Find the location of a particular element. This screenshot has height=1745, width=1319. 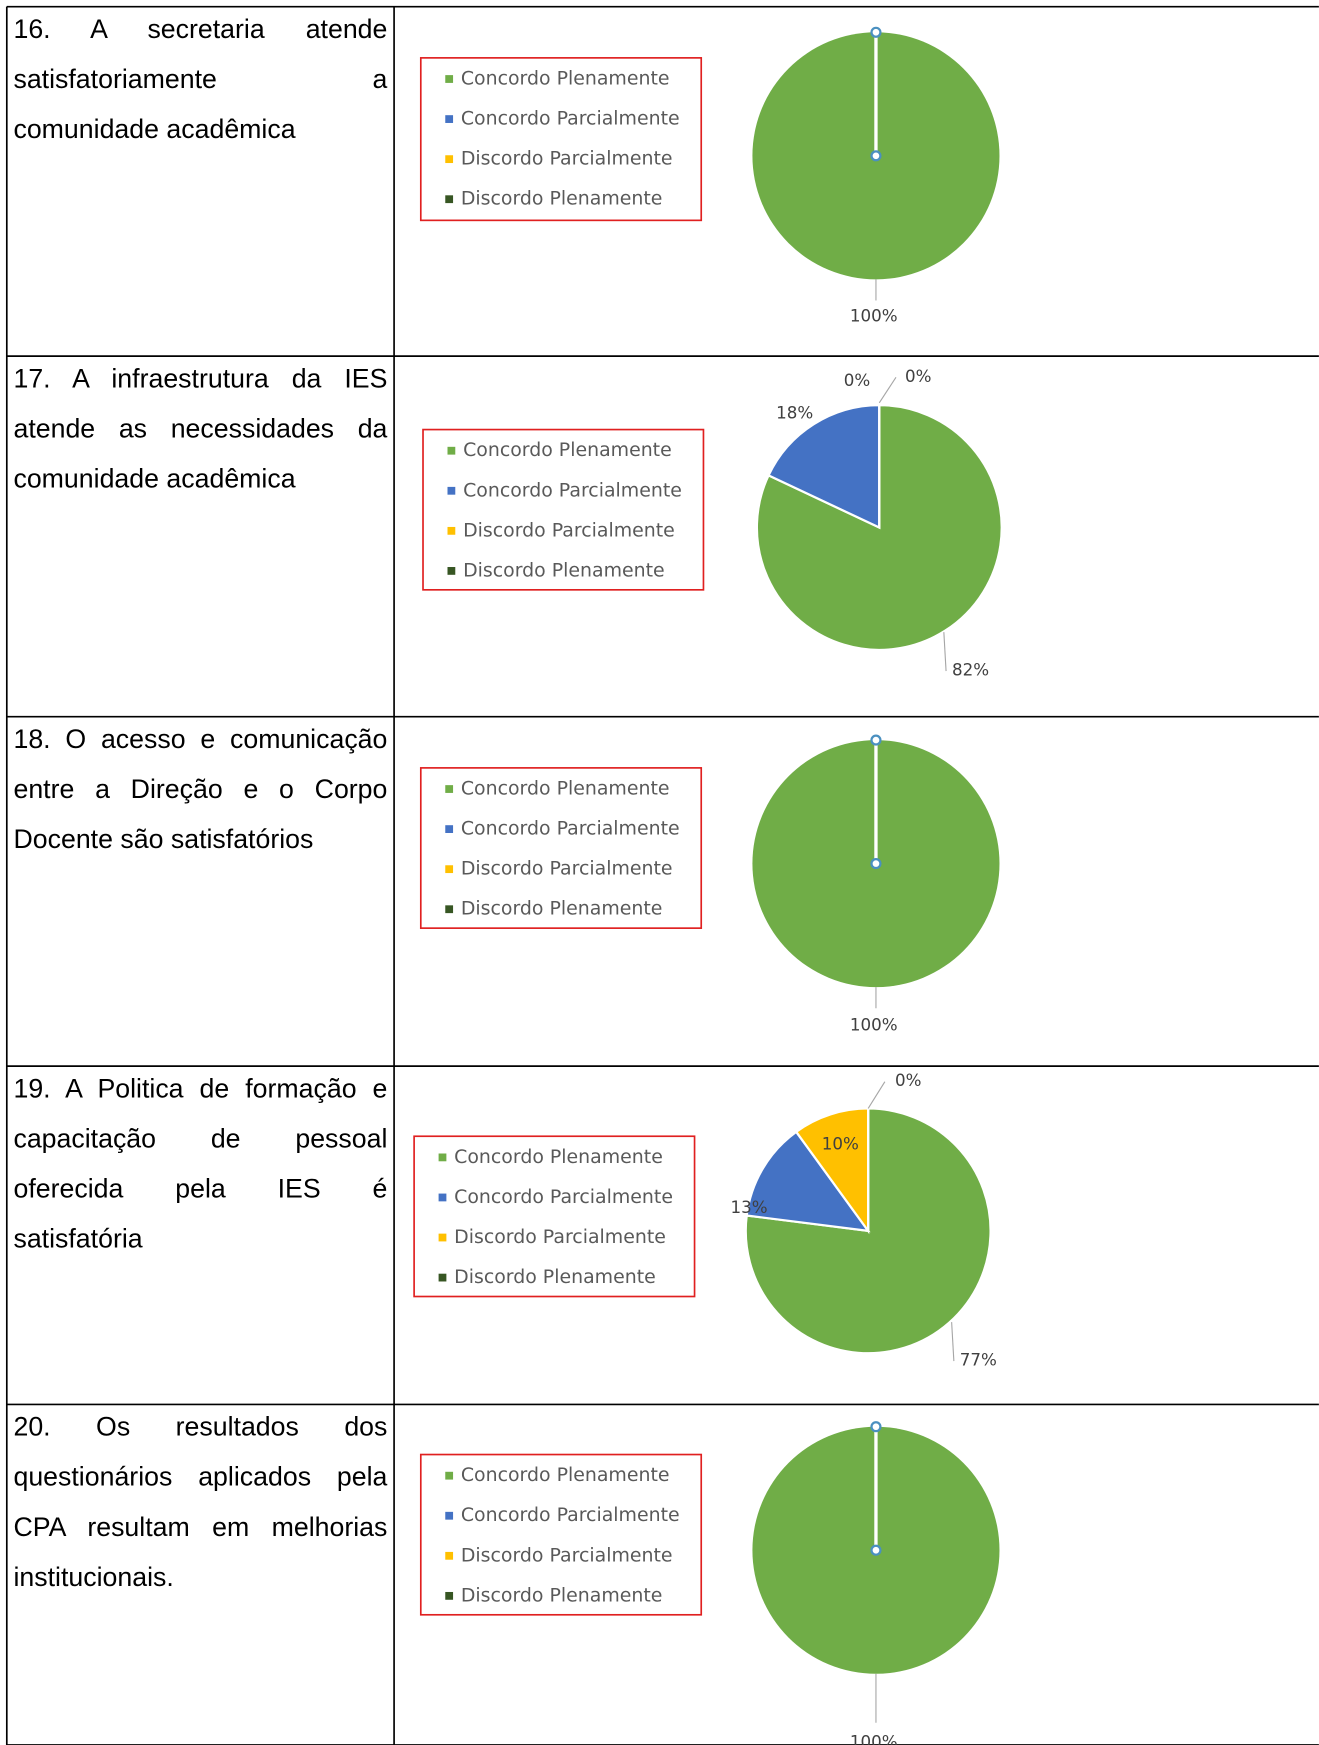

data-label: 18% is located at coordinates (794, 412).